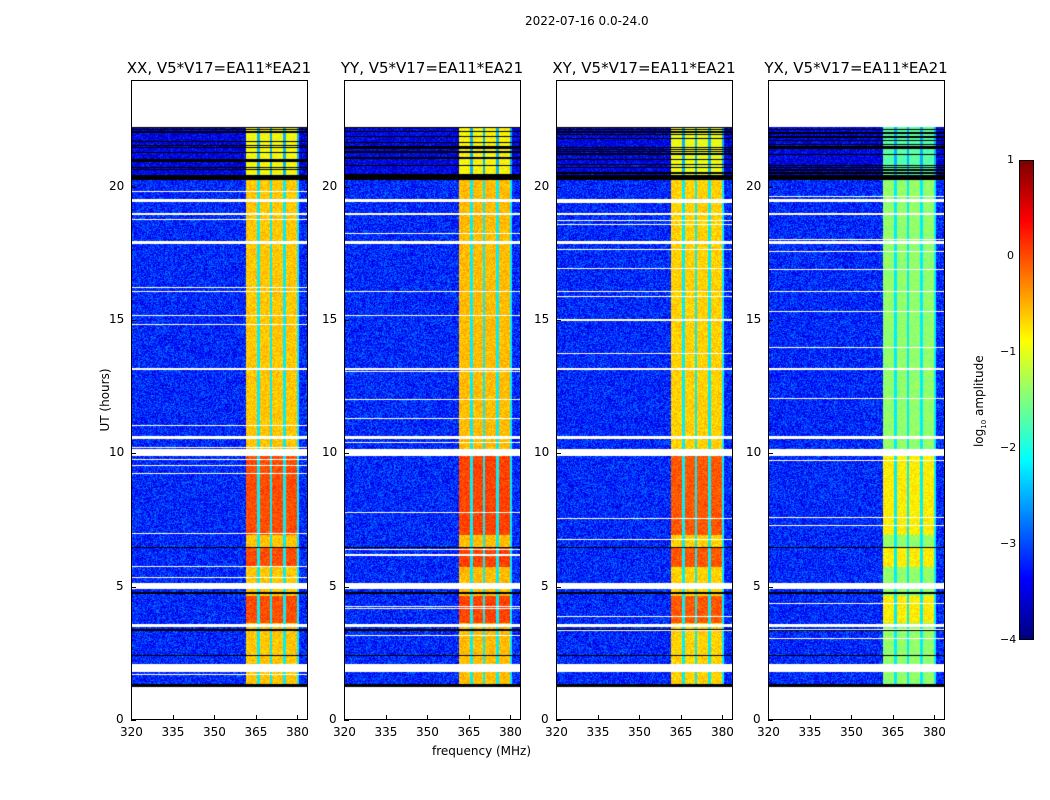 Image resolution: width=1050 pixels, height=800 pixels. I want to click on figure-title: 2022-07-16 0.0-24.0, so click(587, 21).